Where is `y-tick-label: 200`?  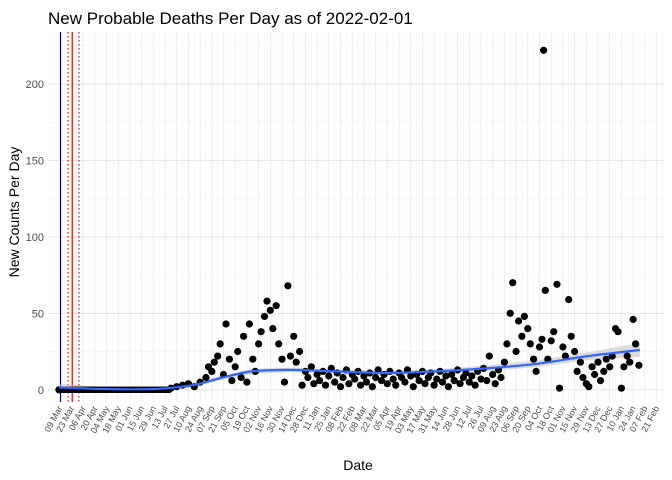 y-tick-label: 200 is located at coordinates (35, 85).